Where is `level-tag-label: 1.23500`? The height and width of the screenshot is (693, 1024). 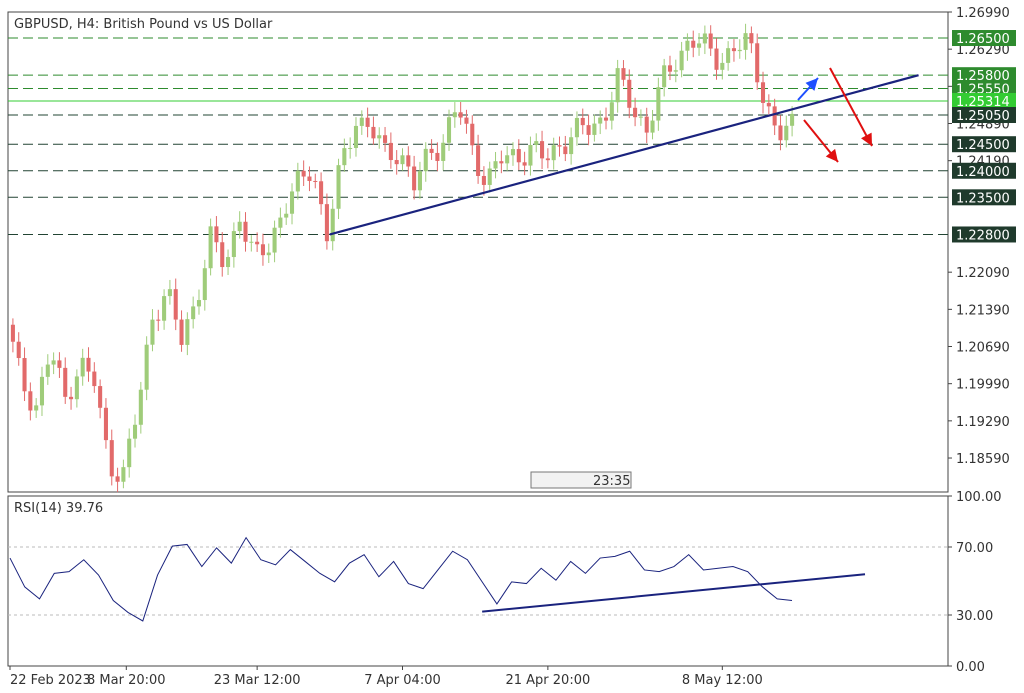
level-tag-label: 1.23500 is located at coordinates (983, 198).